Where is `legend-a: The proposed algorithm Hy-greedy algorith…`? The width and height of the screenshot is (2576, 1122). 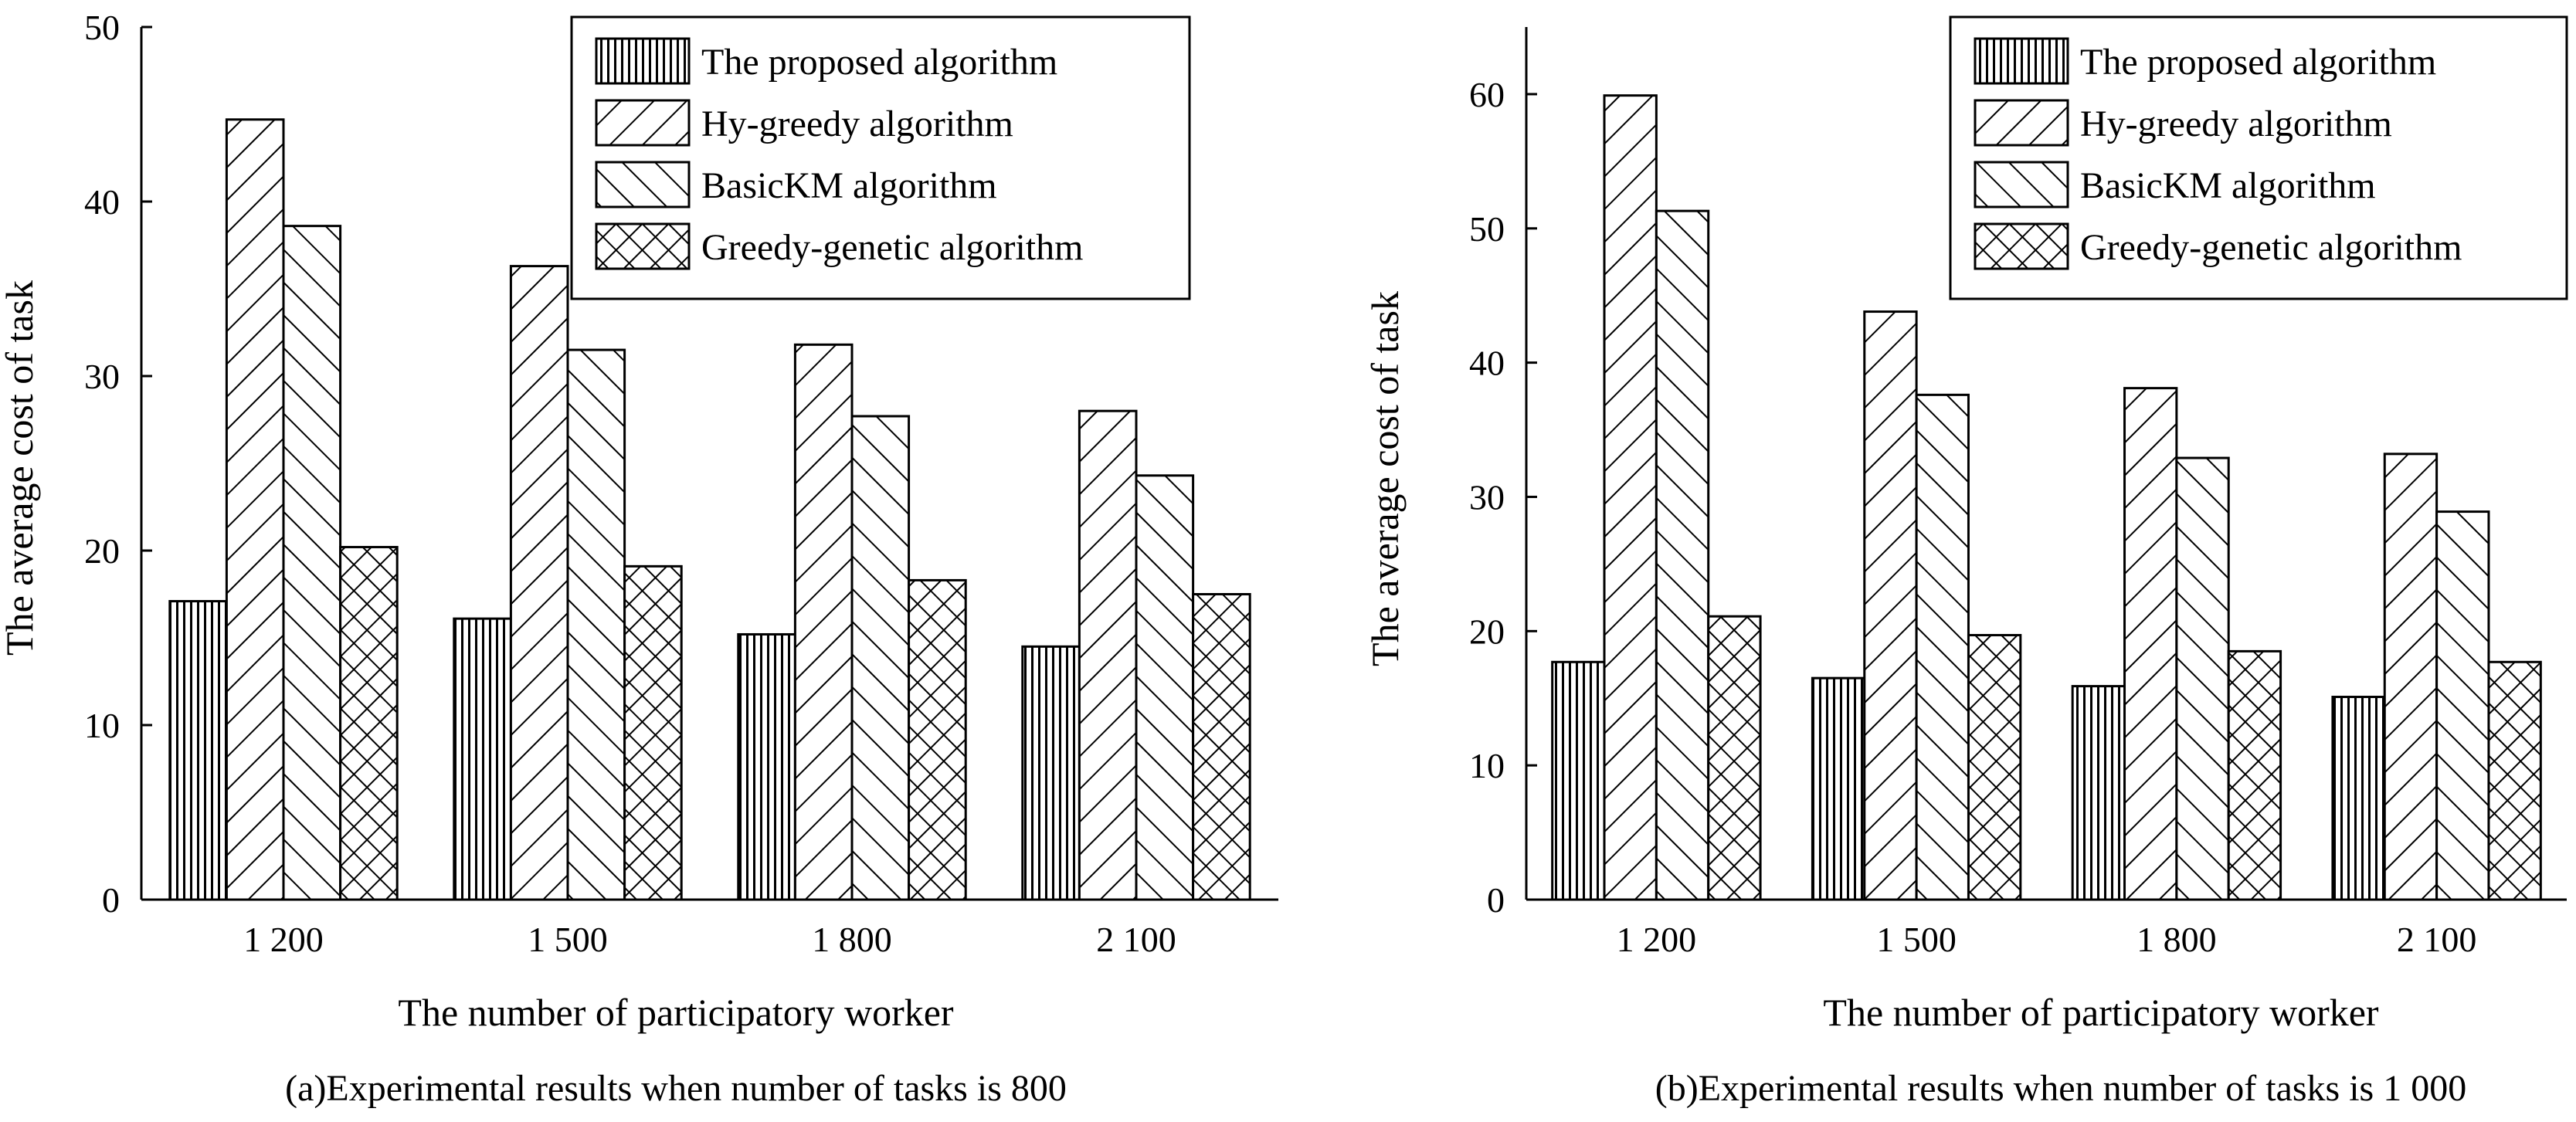 legend-a: The proposed algorithm Hy-greedy algorith… is located at coordinates (880, 157).